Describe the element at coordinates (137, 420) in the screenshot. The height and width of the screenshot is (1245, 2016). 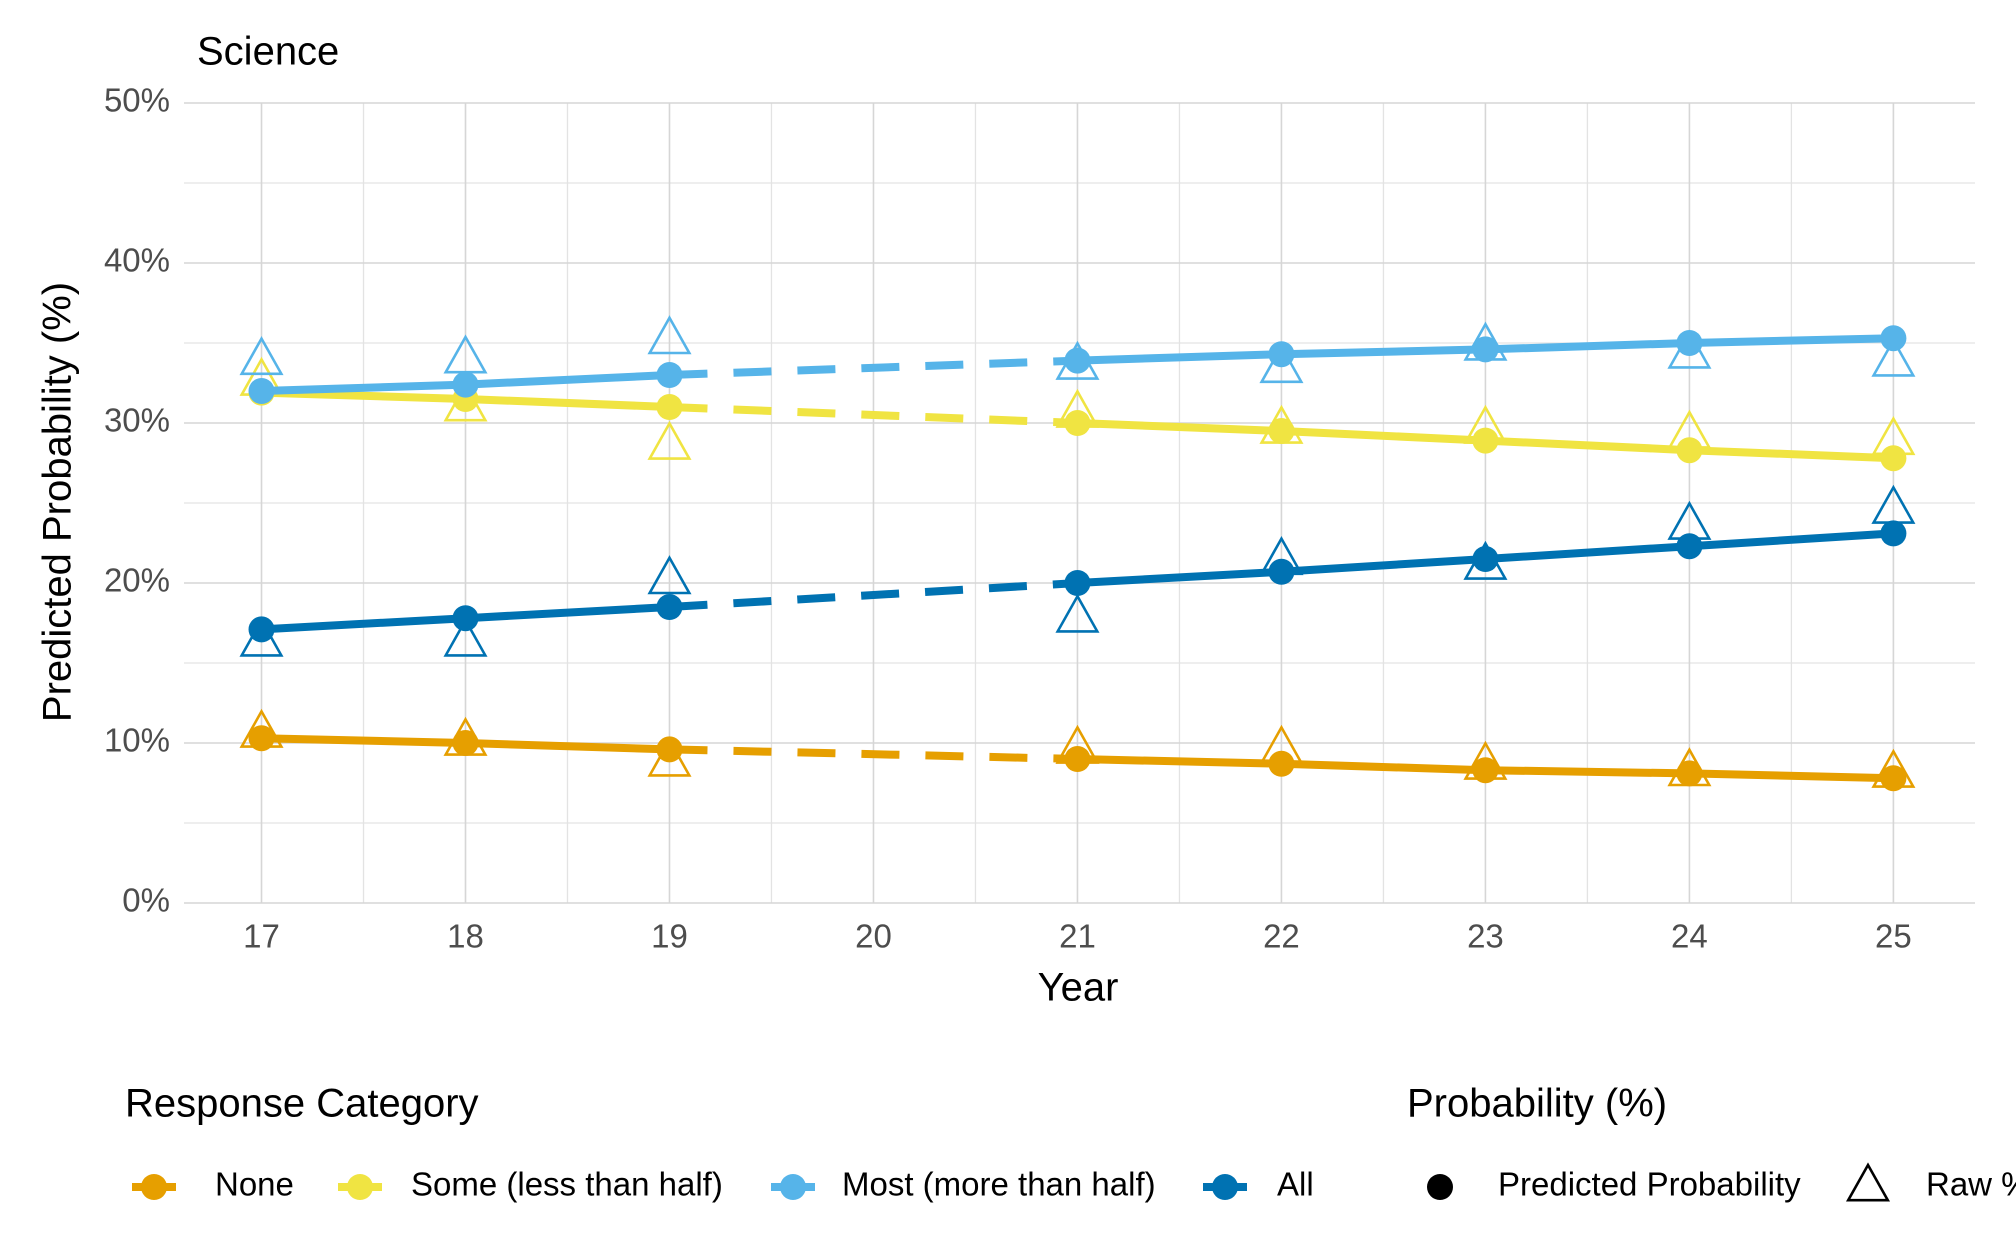
I see `y-tick-label: 30%` at that location.